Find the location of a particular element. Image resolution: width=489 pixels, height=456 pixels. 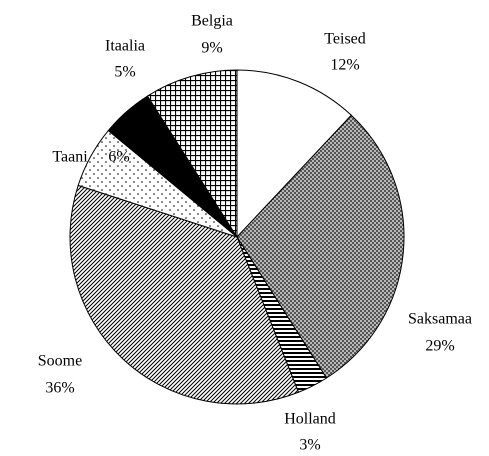

value-label: 6% is located at coordinates (118, 157).